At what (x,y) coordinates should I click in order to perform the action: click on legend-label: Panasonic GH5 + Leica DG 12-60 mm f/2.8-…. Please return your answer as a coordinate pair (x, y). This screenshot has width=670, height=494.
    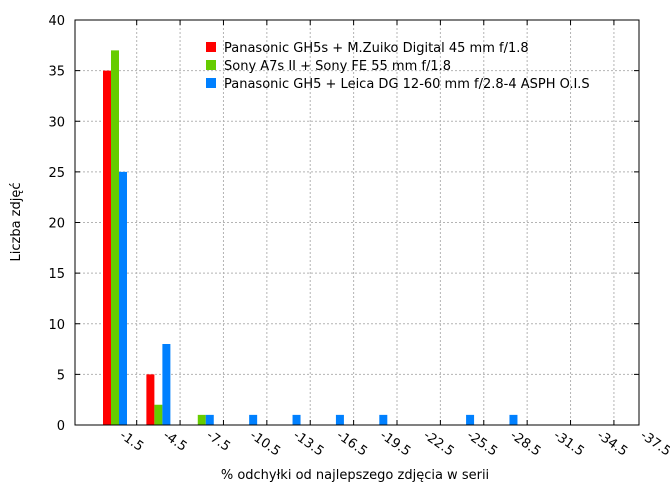
    Looking at the image, I should click on (407, 84).